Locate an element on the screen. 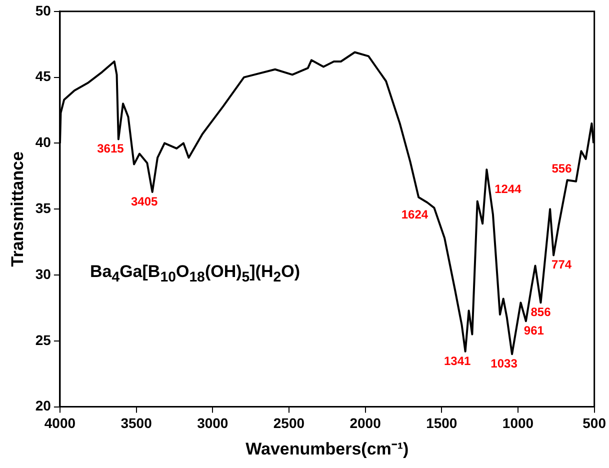  x-tick-label: 2000 is located at coordinates (366, 423).